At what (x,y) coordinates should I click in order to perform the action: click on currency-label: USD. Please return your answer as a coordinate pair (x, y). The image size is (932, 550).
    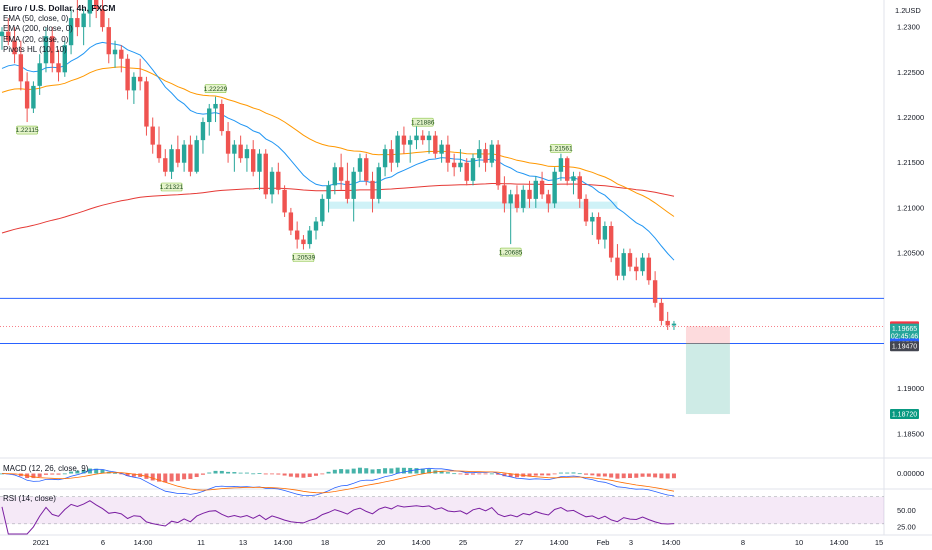
    Looking at the image, I should click on (913, 10).